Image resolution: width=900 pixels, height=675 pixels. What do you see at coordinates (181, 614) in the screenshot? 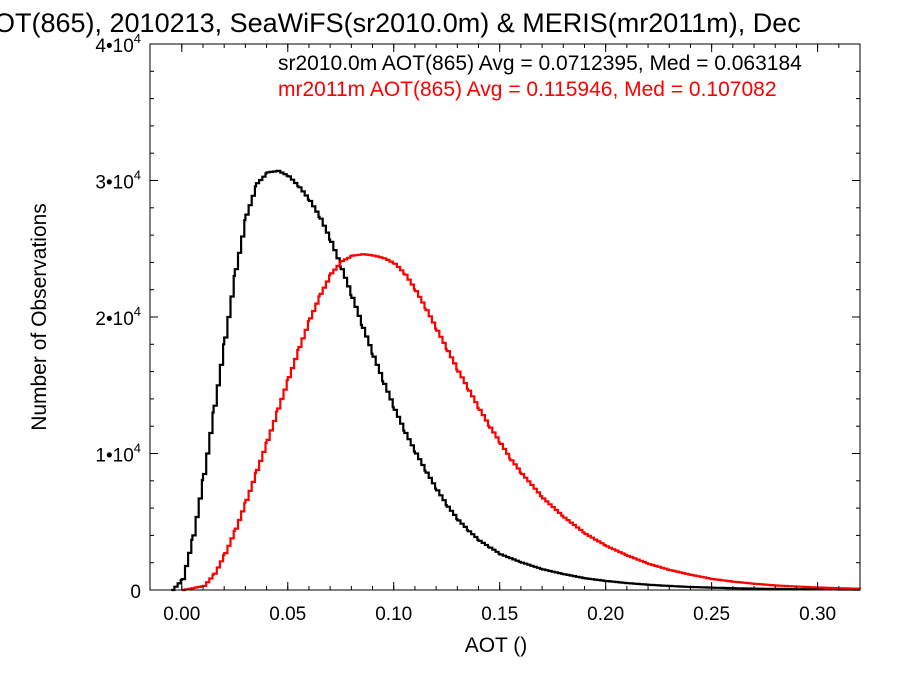
I see `x-tick-label: 0.00` at bounding box center [181, 614].